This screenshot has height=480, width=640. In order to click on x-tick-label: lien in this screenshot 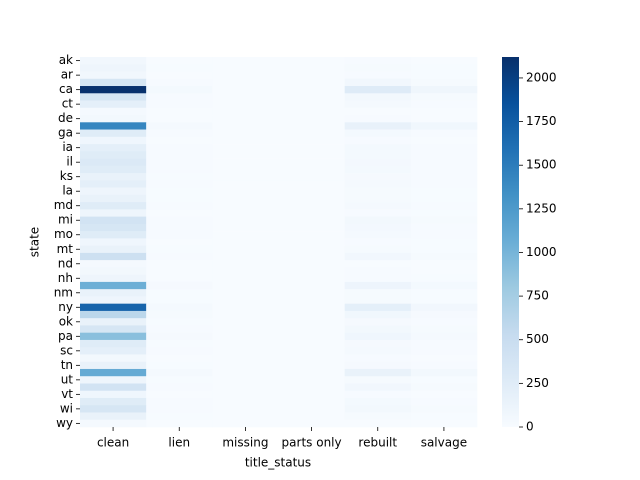, I will do `click(179, 443)`.